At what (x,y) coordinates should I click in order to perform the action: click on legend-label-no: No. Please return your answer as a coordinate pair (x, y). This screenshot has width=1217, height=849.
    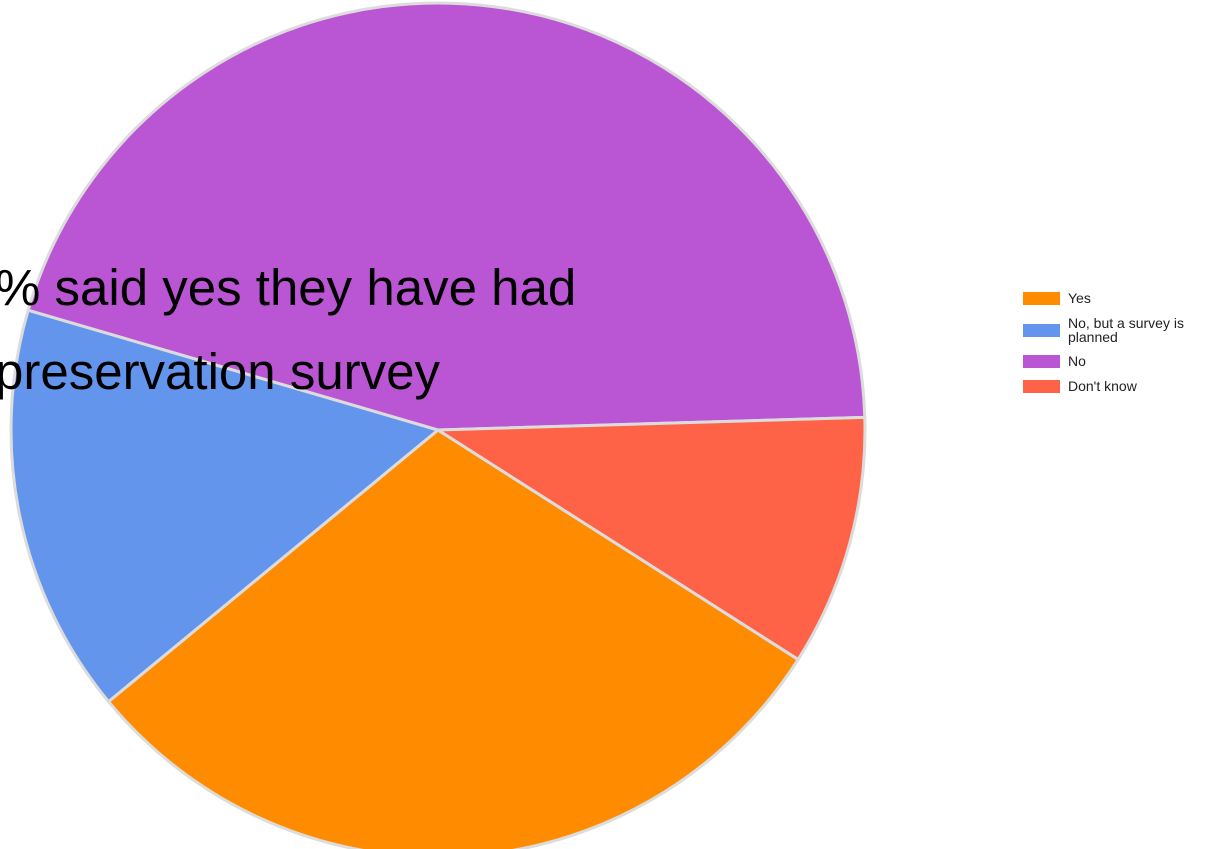
    Looking at the image, I should click on (1077, 361).